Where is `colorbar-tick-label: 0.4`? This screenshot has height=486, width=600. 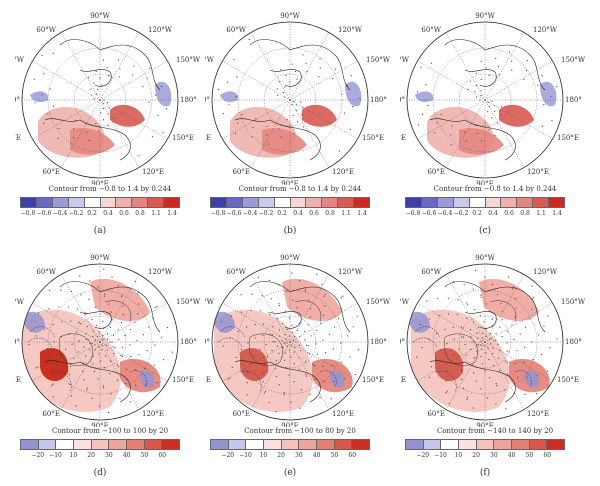 colorbar-tick-label: 0.4 is located at coordinates (298, 213).